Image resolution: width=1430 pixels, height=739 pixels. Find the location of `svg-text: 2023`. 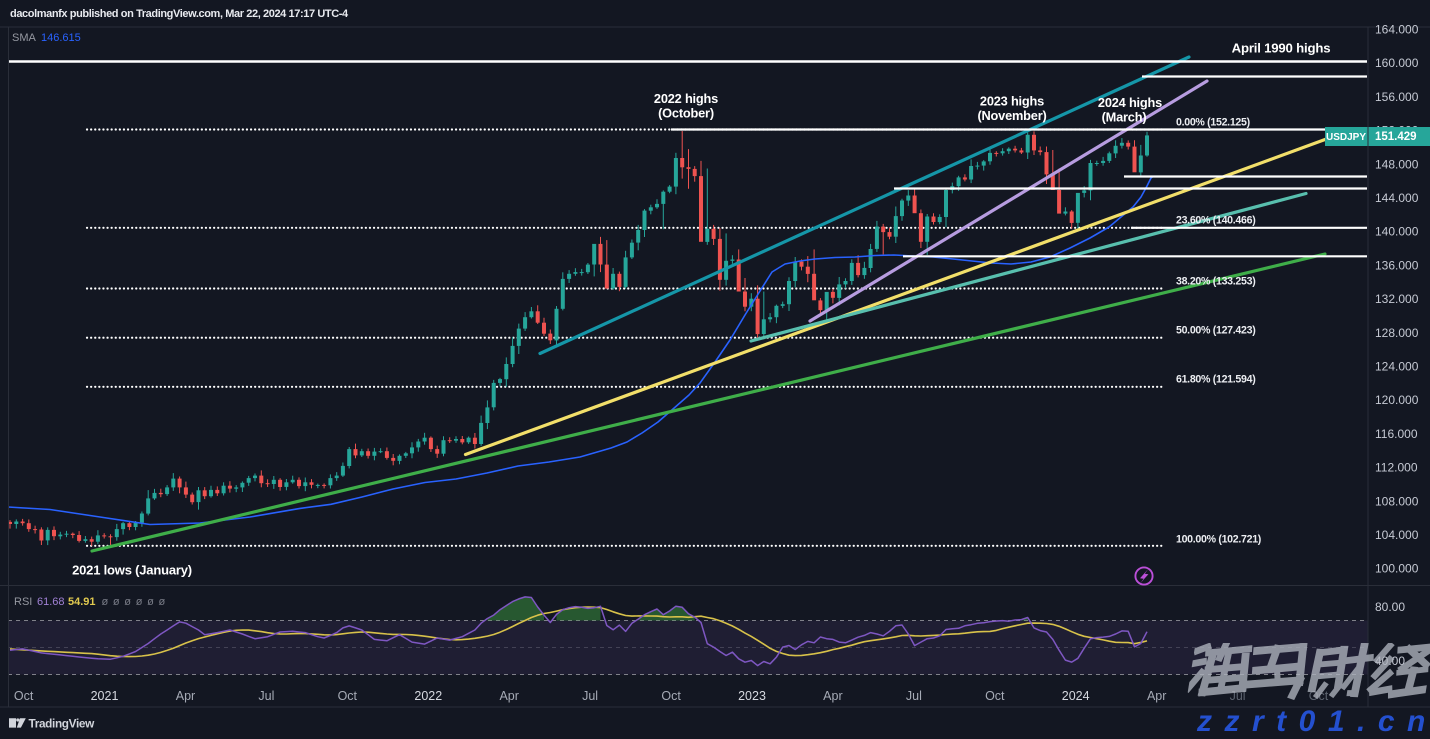

svg-text: 2023 is located at coordinates (752, 696).